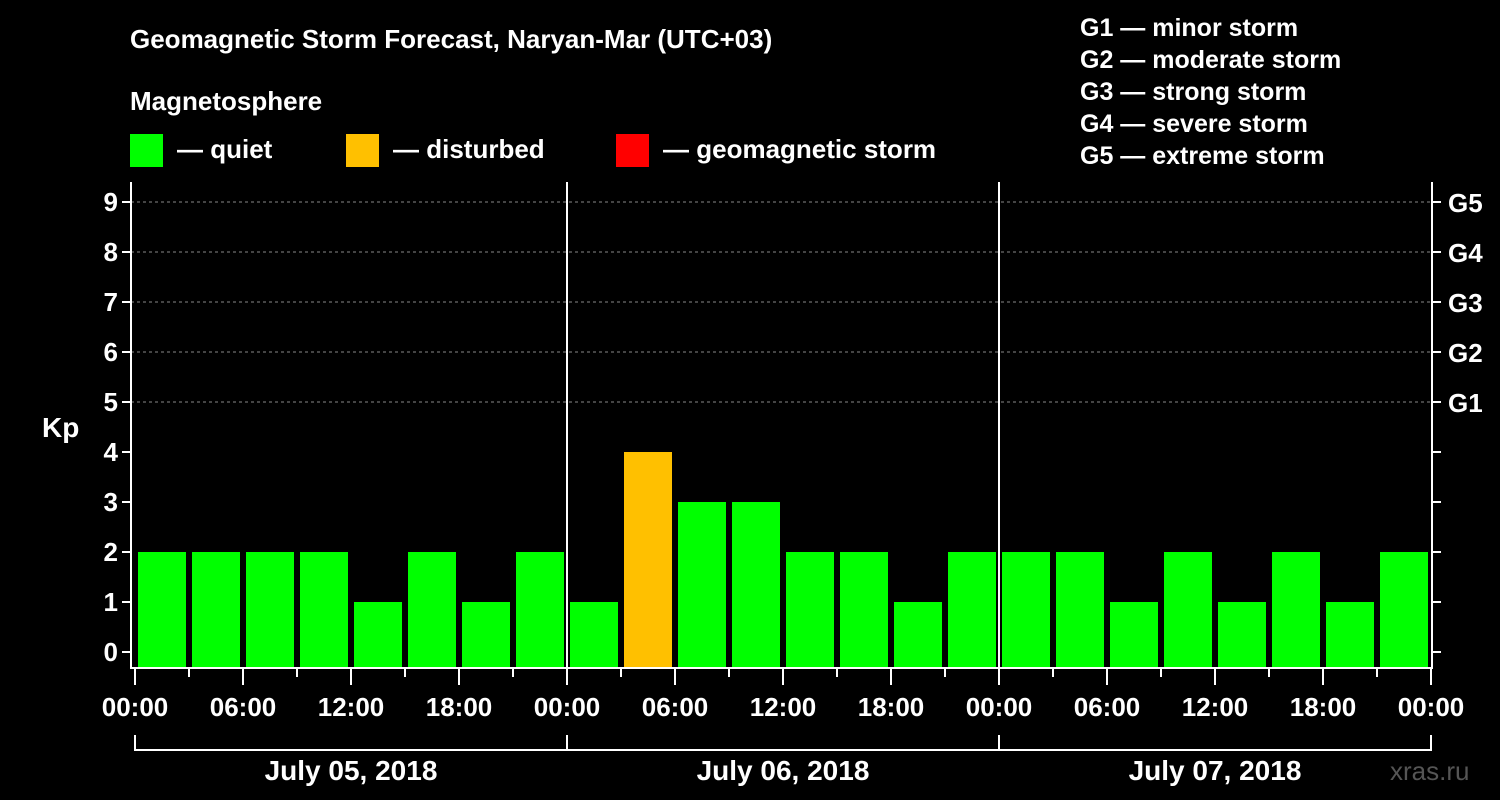 Image resolution: width=1500 pixels, height=800 pixels. What do you see at coordinates (632, 150) in the screenshot?
I see `legend-swatch-storm` at bounding box center [632, 150].